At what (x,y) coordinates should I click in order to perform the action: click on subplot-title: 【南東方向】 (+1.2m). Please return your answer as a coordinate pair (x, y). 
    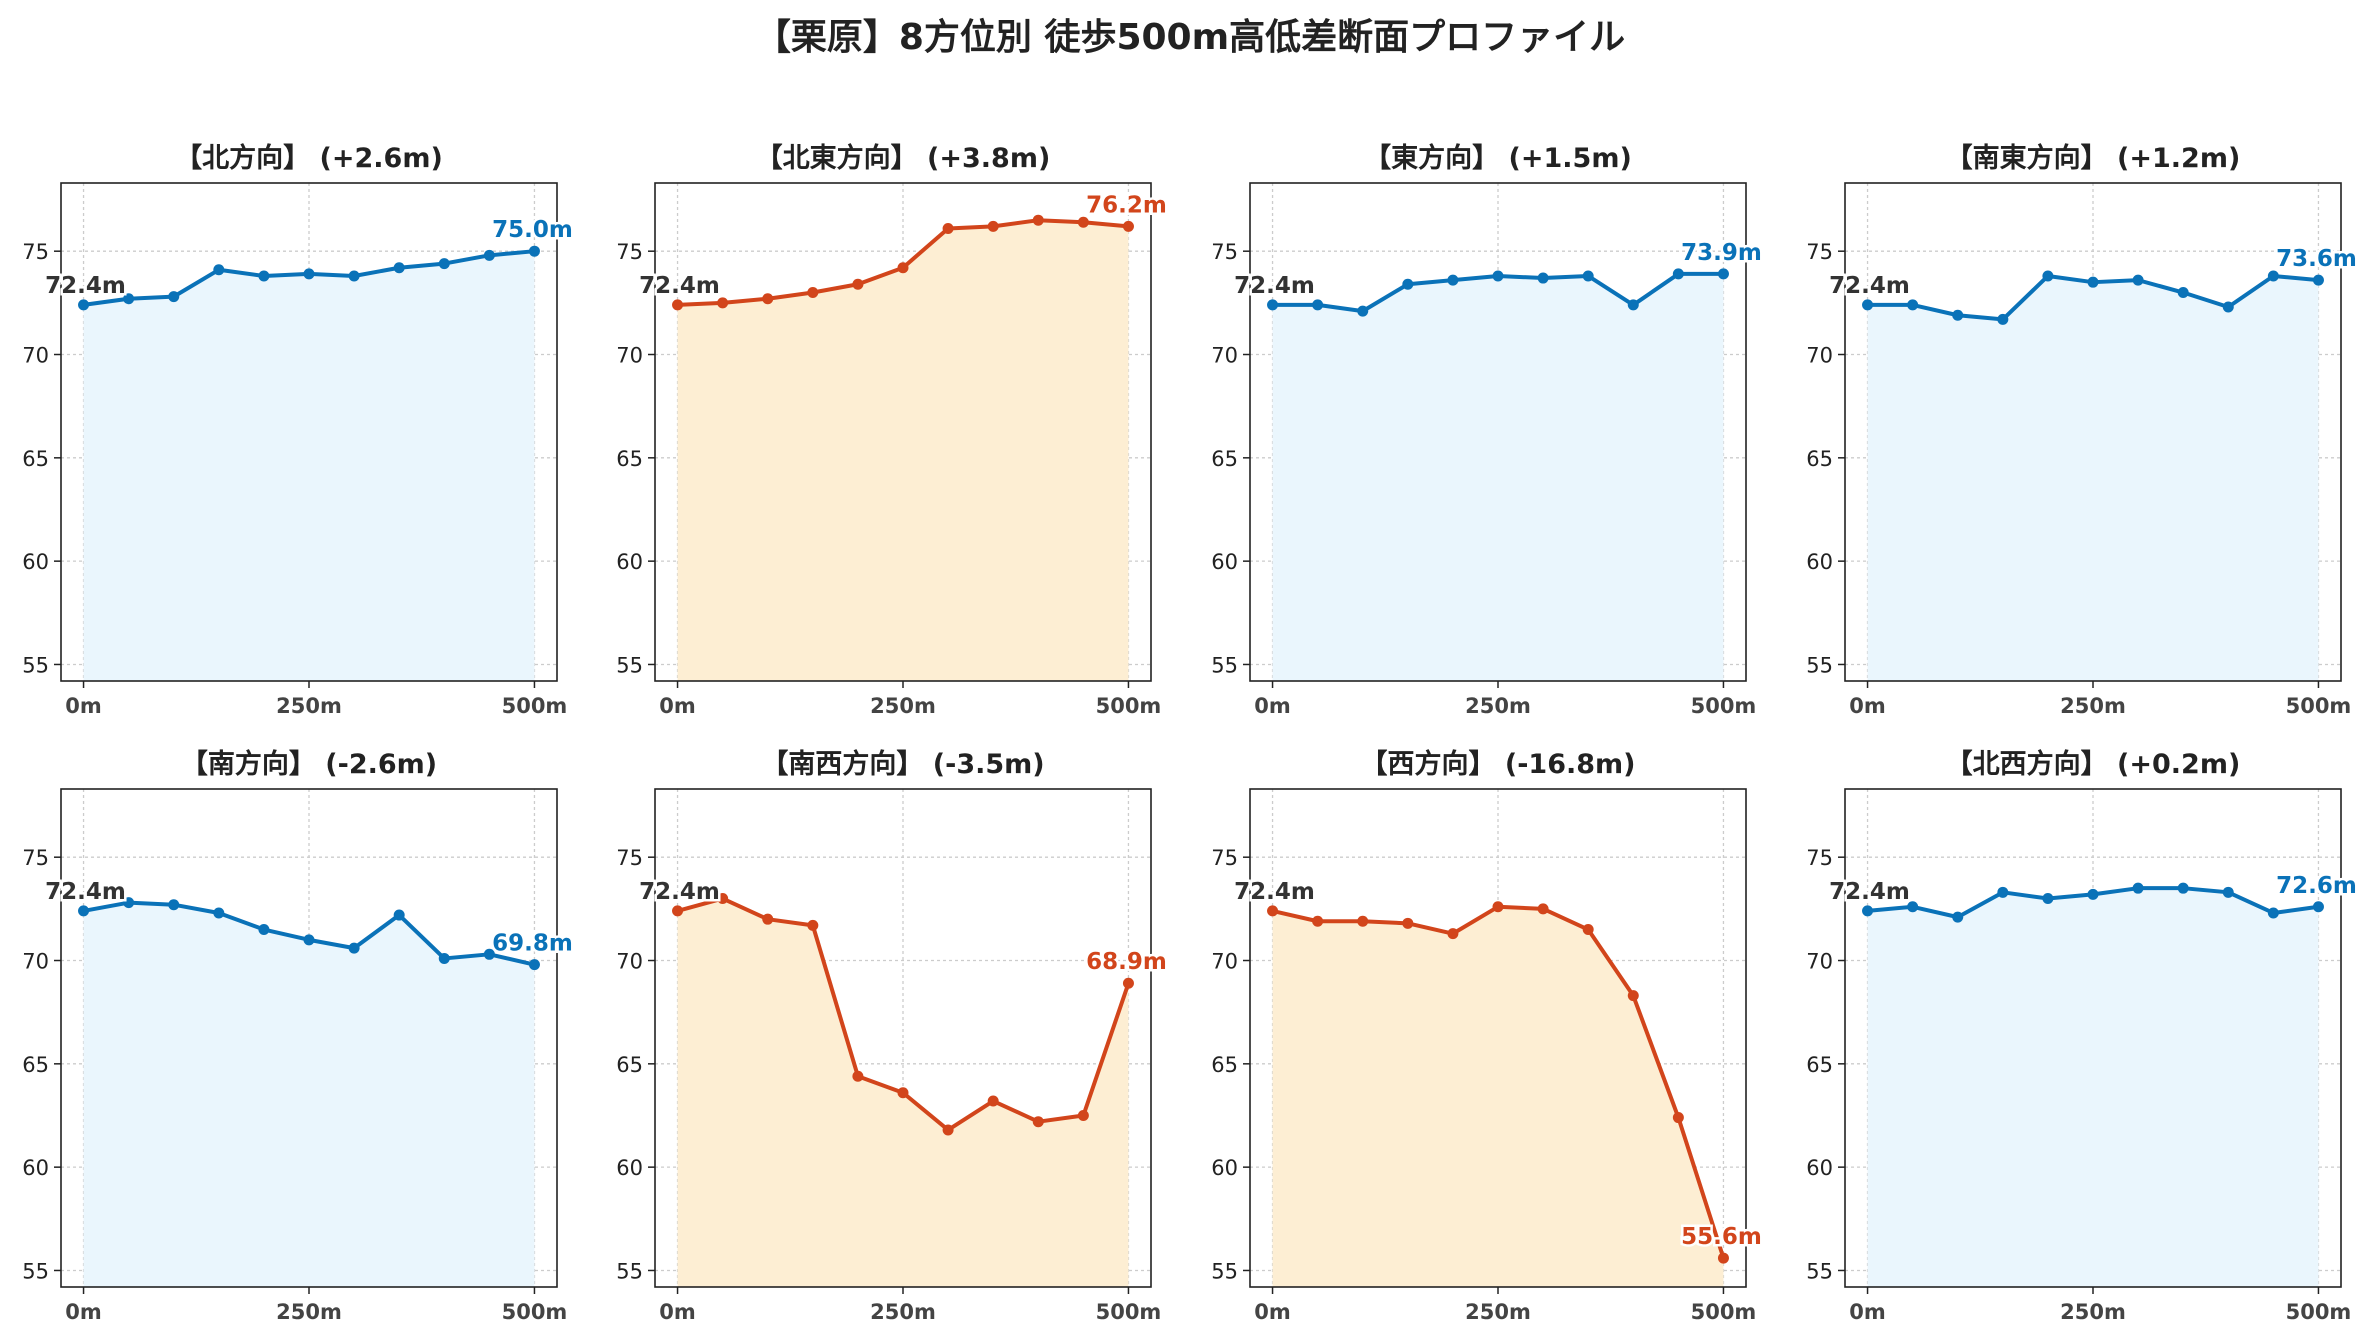
    Looking at the image, I should click on (2093, 158).